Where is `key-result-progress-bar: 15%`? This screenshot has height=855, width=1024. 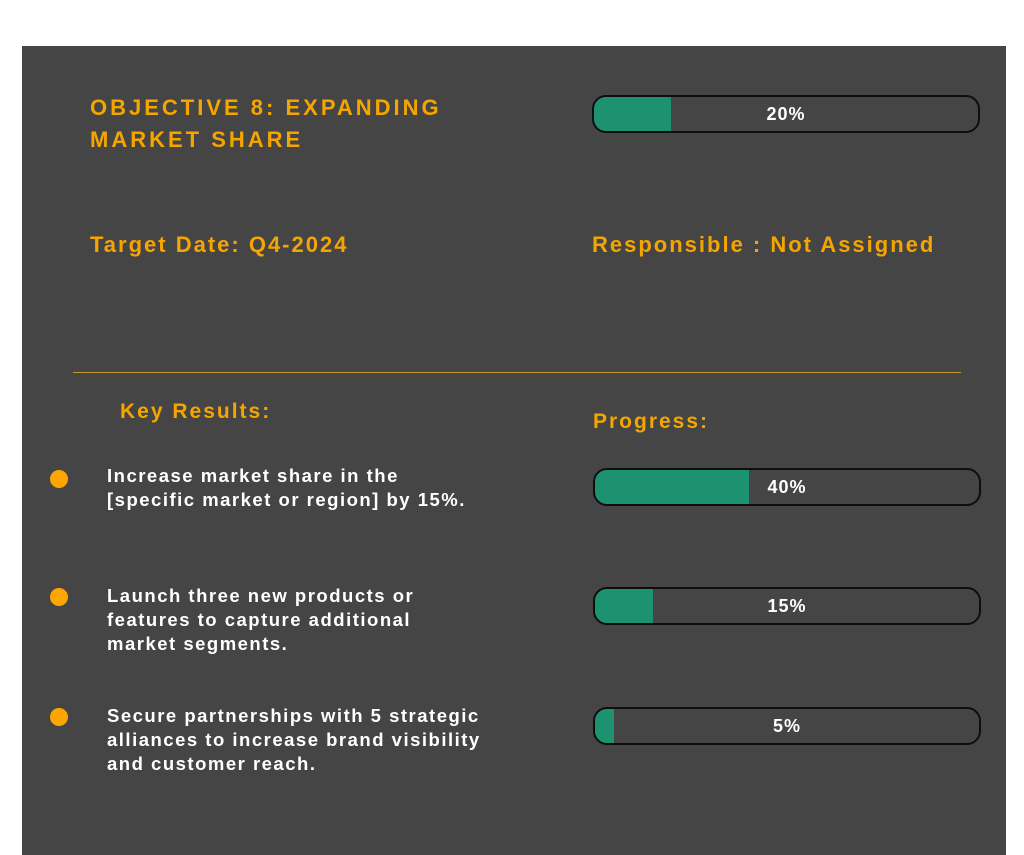 key-result-progress-bar: 15% is located at coordinates (787, 606).